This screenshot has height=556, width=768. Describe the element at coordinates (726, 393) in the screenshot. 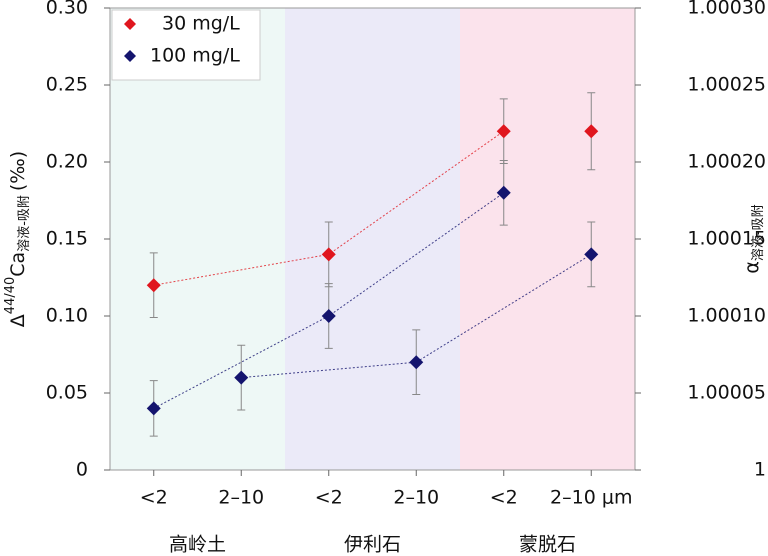

I see `y2-tick-label: 1.00005` at that location.